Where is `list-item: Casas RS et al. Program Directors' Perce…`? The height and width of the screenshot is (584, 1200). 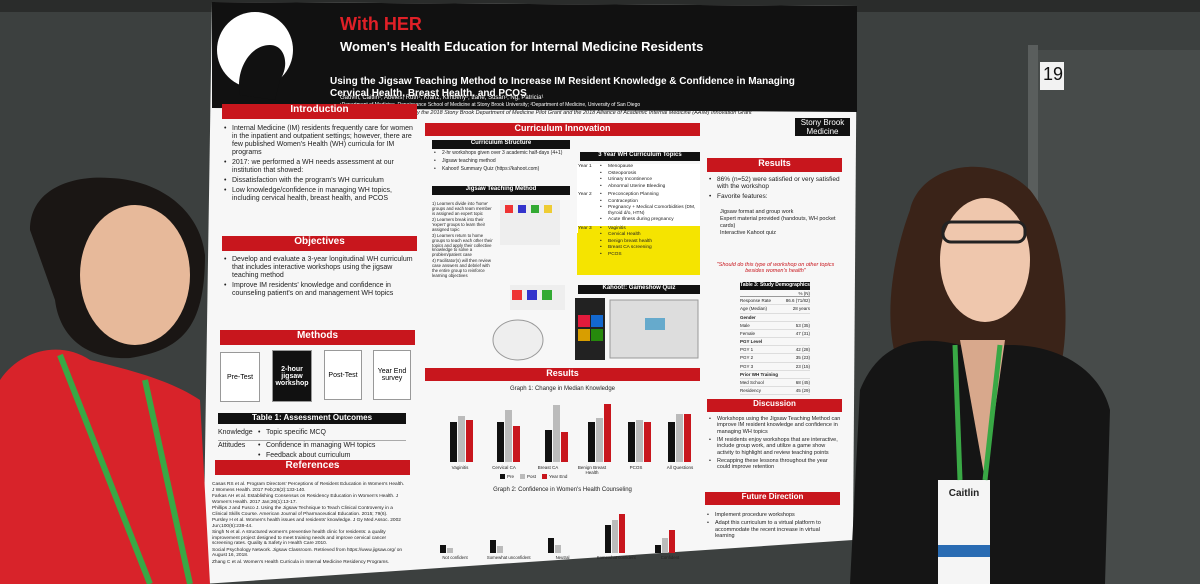
list-item: Casas RS et al. Program Directors' Perce… is located at coordinates (308, 487).